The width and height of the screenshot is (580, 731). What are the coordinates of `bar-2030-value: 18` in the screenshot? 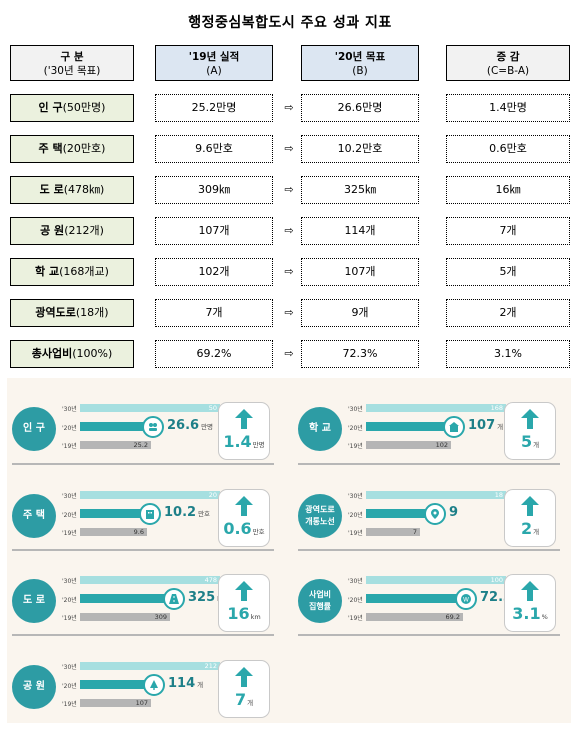 It's located at (498, 495).